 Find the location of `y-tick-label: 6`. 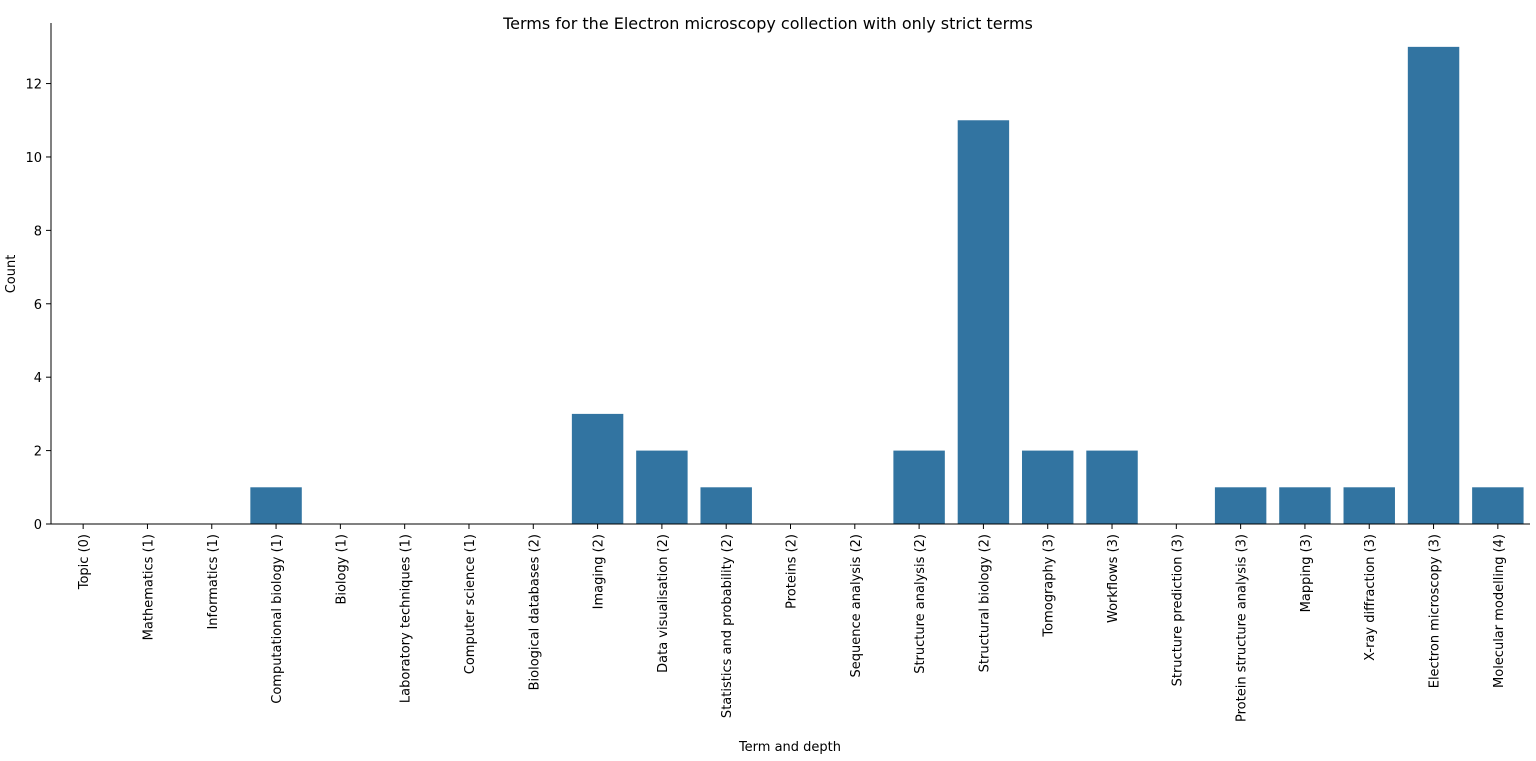

y-tick-label: 6 is located at coordinates (38, 305).